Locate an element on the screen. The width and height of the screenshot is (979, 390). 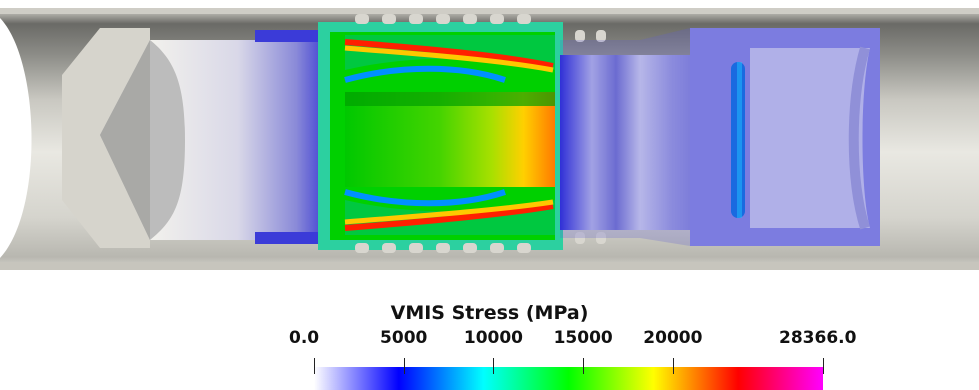
colorbar-tick-label: 15000 is located at coordinates (583, 338).